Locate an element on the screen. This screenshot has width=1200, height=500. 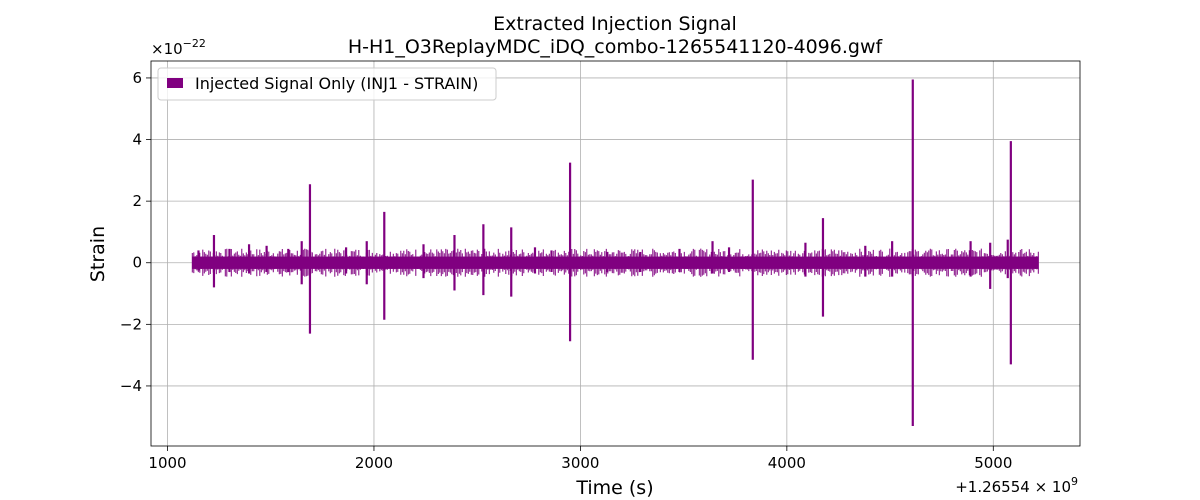
y-scale-base: ×10 is located at coordinates (167, 49).